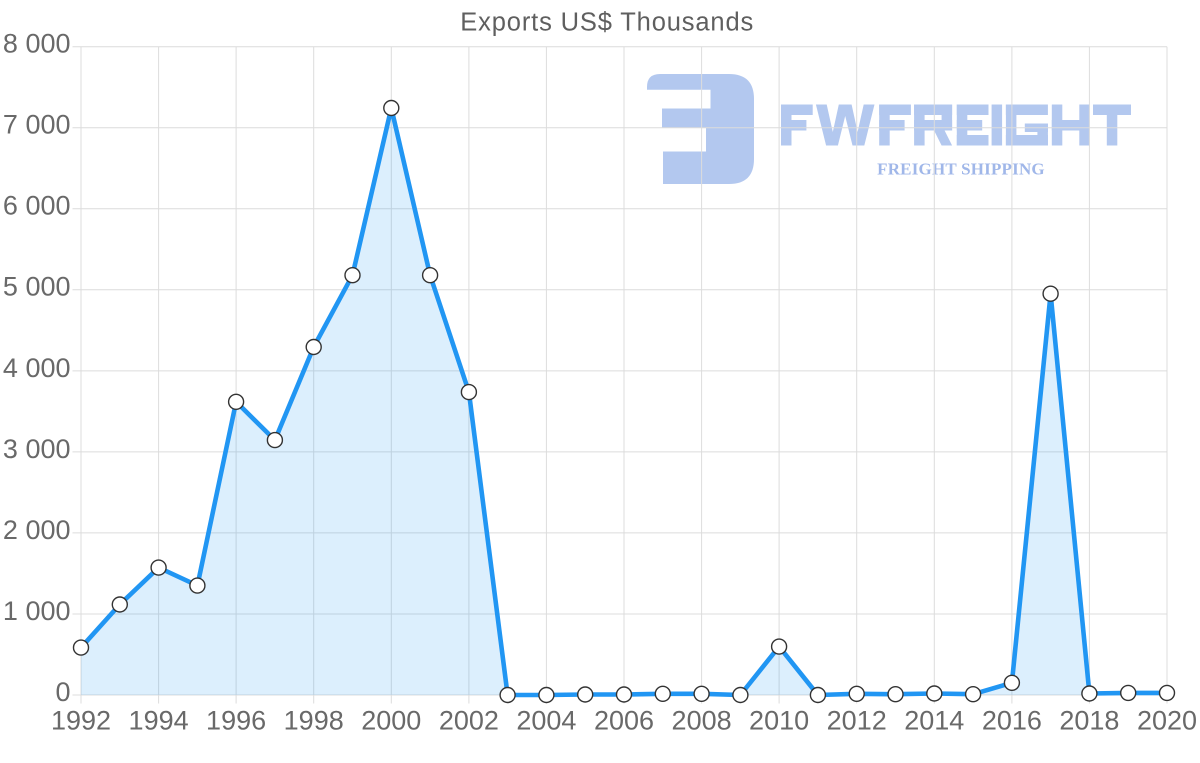 Image resolution: width=1200 pixels, height=763 pixels. I want to click on svg-text: 2 000, so click(37, 530).